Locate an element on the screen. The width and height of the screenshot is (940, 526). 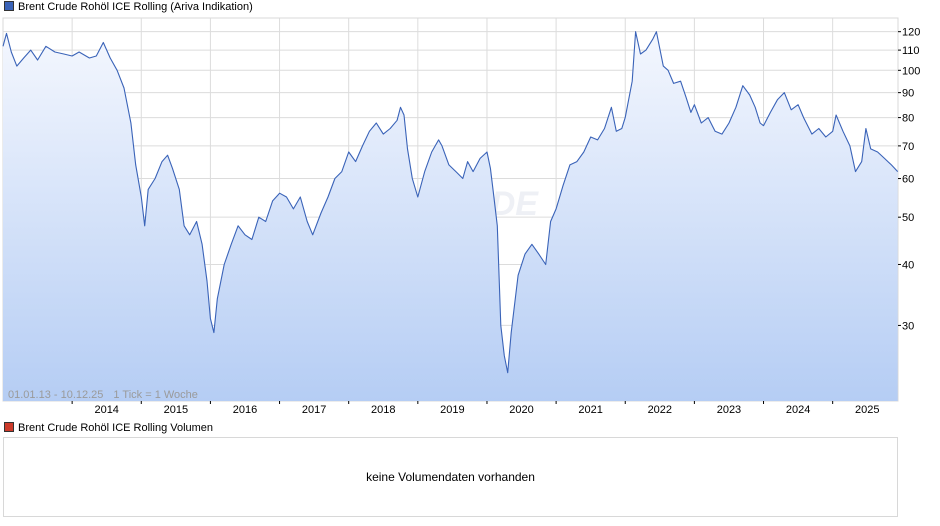
date-range-value: 01.01.13 - 10.12.25 is located at coordinates (55, 395).